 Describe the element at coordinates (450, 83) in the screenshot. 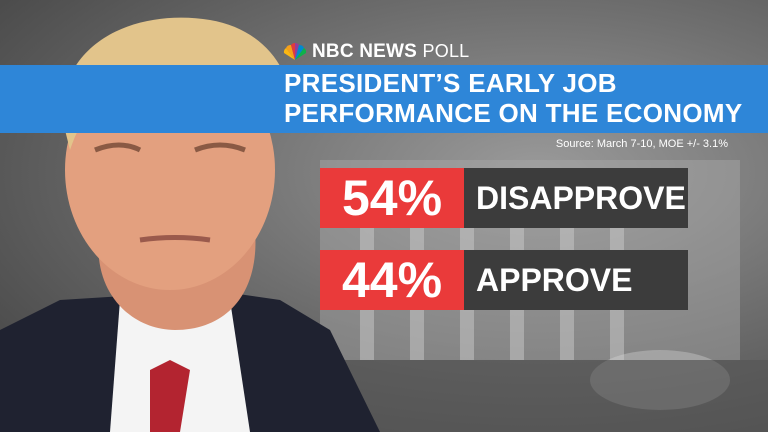

I see `title-line-1: PRESIDENT’S EARLY JOB` at that location.